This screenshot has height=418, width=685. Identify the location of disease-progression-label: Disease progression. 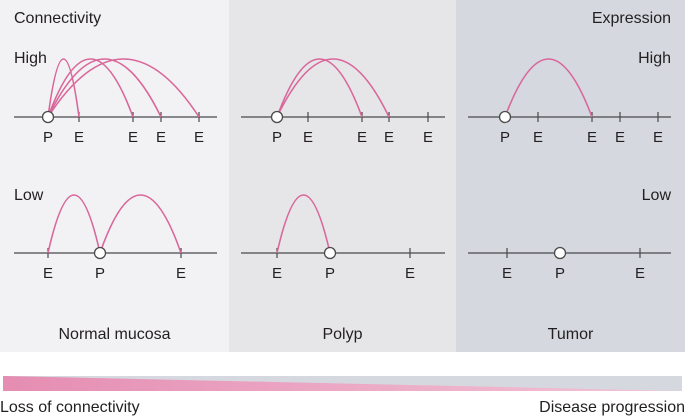
(612, 407).